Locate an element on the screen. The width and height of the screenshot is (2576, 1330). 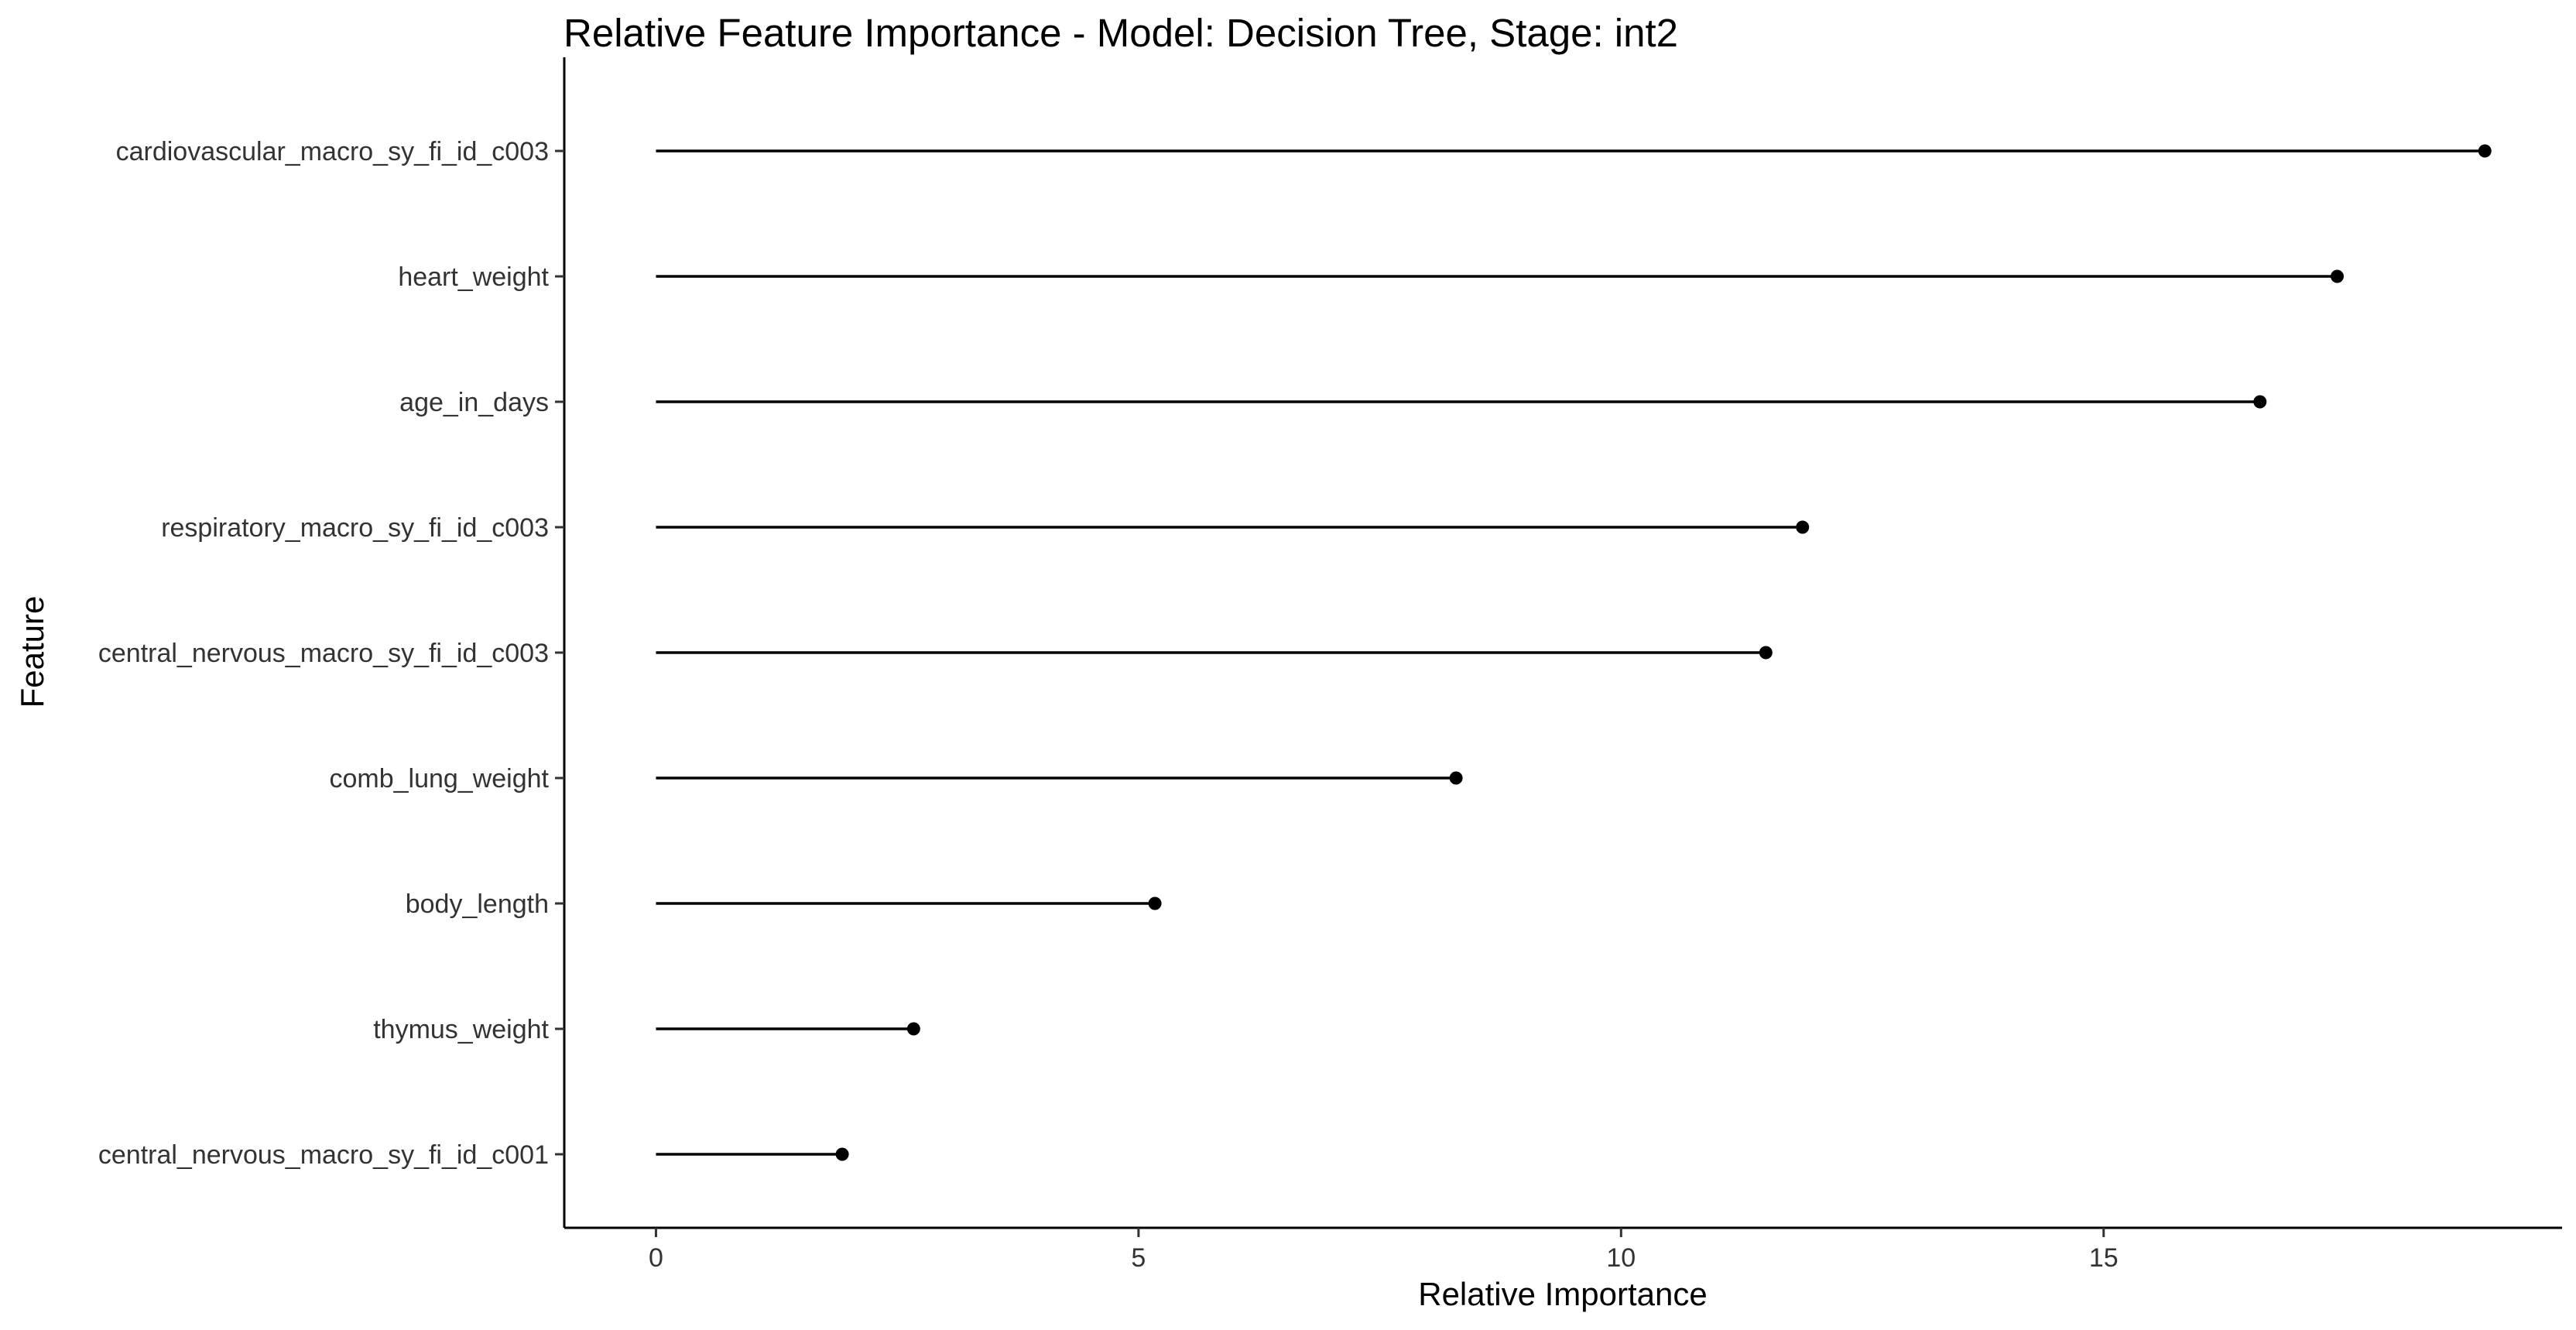
x-tick-label: 0 is located at coordinates (656, 1258).